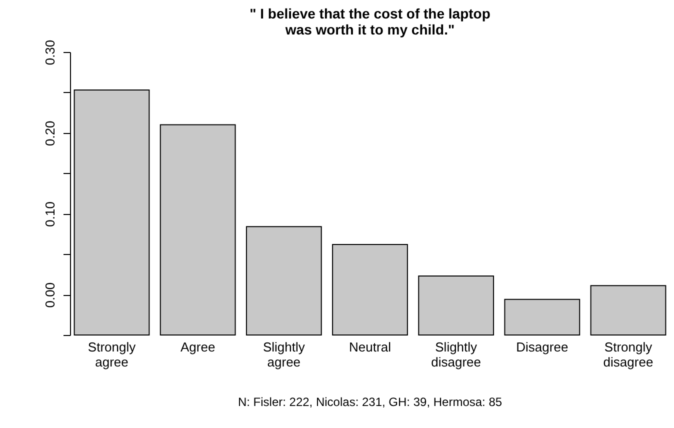 This screenshot has width=674, height=428. I want to click on text: N: Fisler: 222, Nicolas: 231, GH: 39, Hermosa: 85, so click(370, 402).